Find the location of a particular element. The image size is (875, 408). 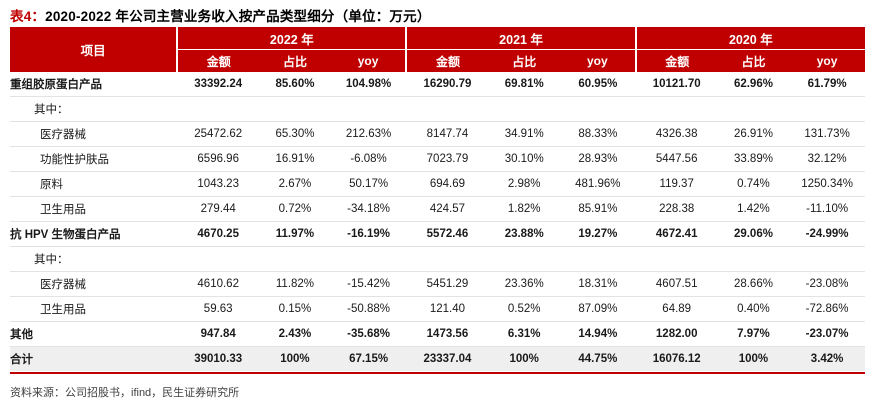

row-cell: 7023.79 is located at coordinates (447, 159).